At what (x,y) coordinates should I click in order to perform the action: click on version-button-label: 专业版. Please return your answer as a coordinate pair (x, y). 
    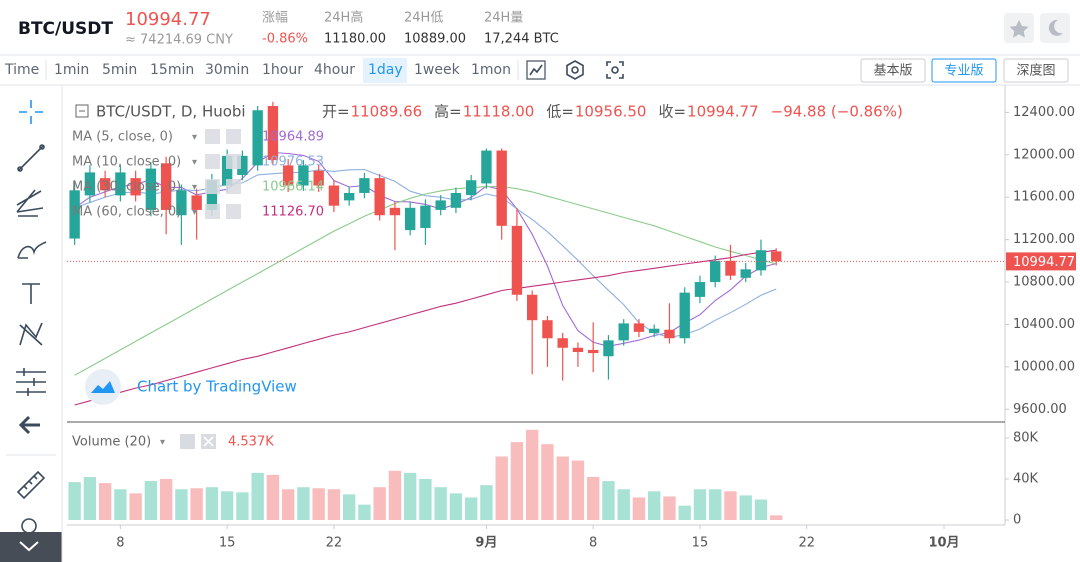
    Looking at the image, I should click on (963, 71).